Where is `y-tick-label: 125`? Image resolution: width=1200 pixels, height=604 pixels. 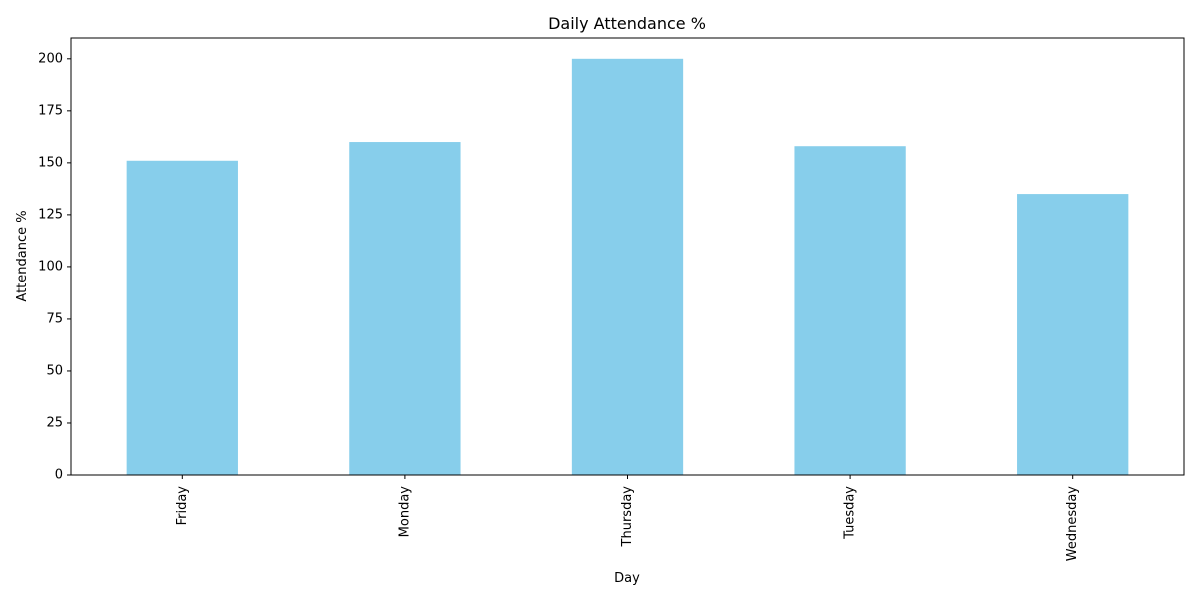
y-tick-label: 125 is located at coordinates (50, 214).